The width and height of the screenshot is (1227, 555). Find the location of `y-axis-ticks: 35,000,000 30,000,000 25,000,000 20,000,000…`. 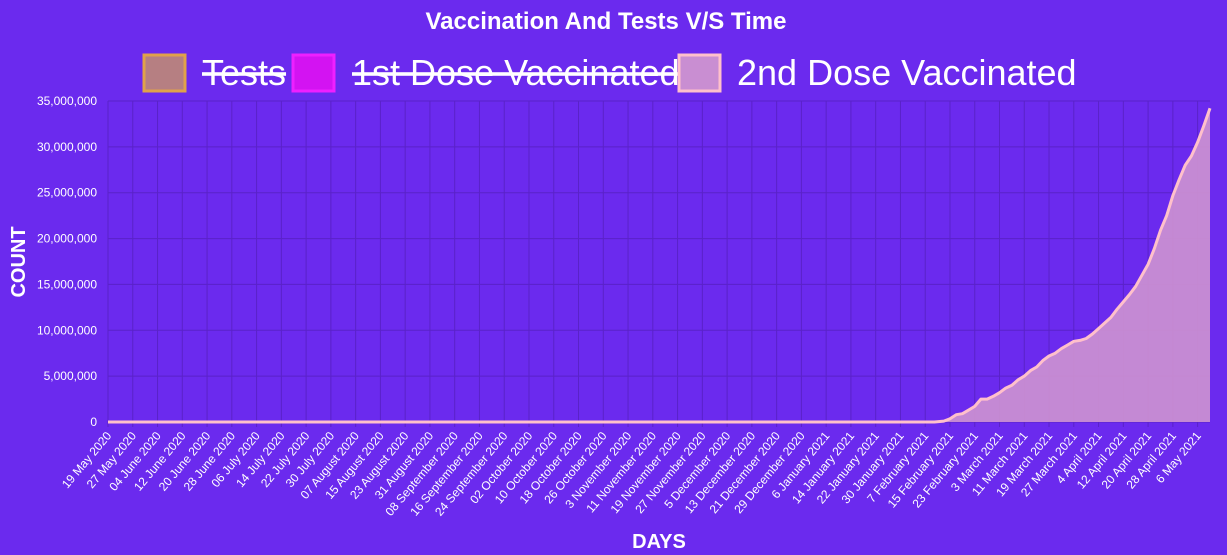

y-axis-ticks: 35,000,000 30,000,000 25,000,000 20,000,000… is located at coordinates (67, 261).